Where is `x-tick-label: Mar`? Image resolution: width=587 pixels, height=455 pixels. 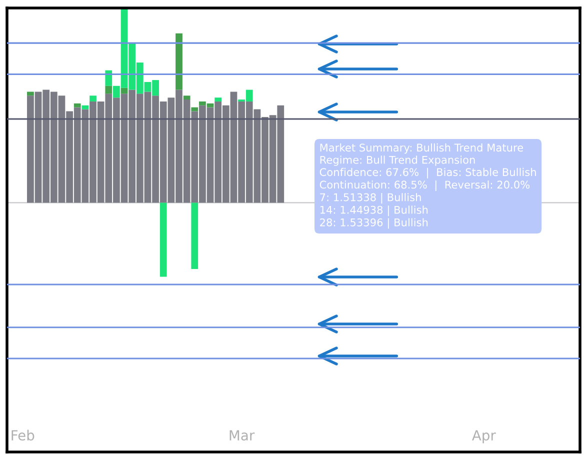
x-tick-label: Mar is located at coordinates (242, 435).